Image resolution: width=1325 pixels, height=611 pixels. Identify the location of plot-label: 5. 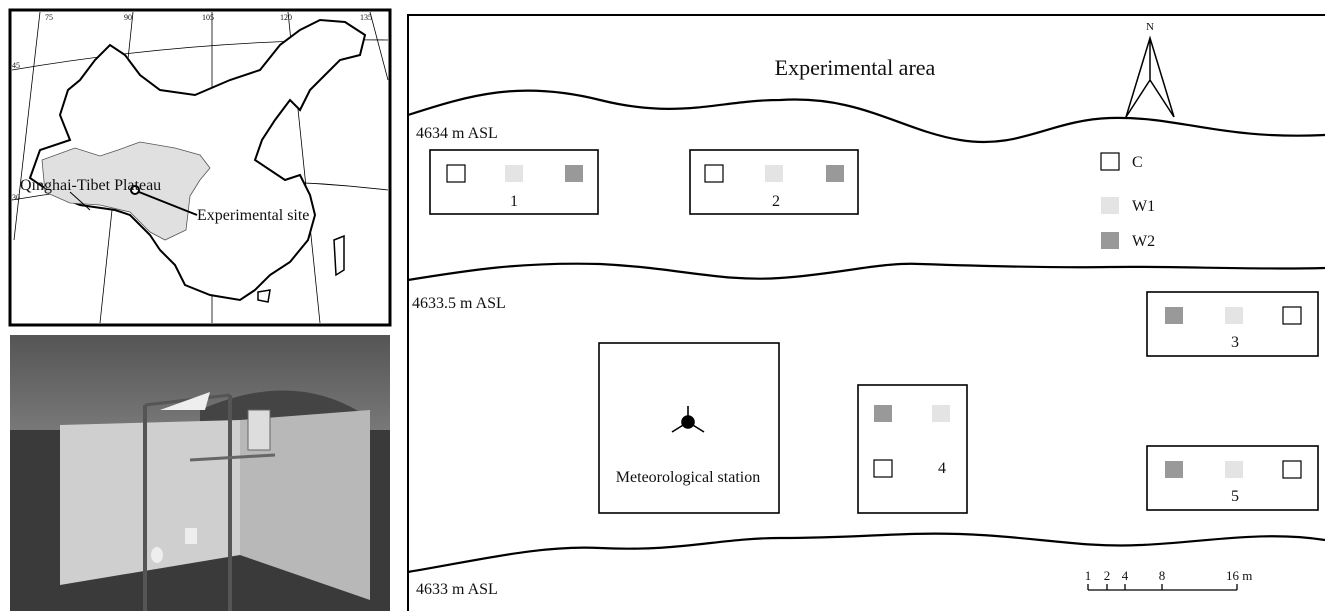
(1235, 496).